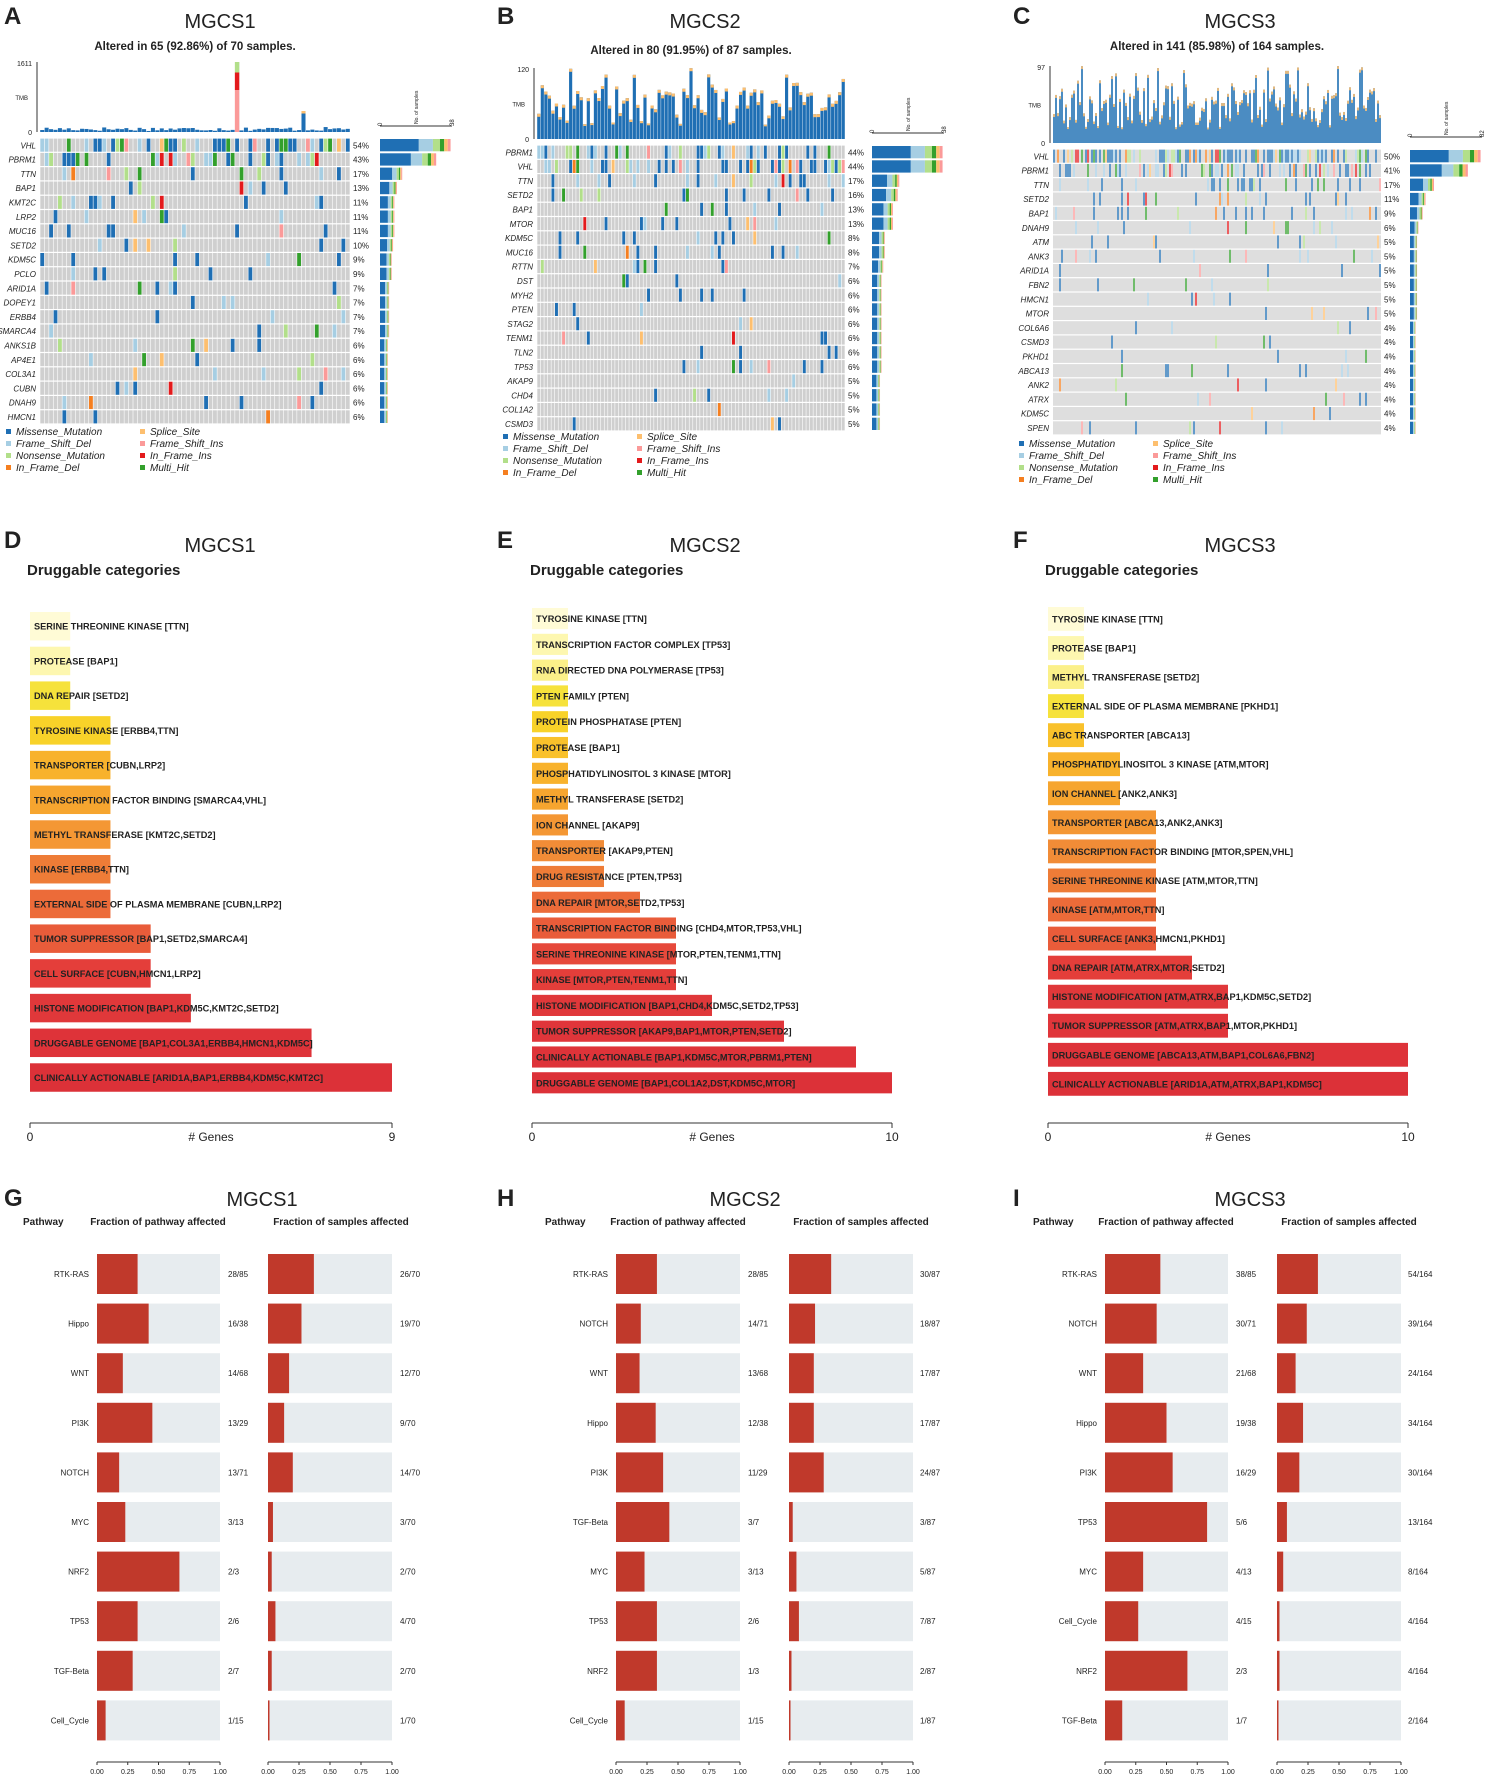 This screenshot has width=1502, height=1780. What do you see at coordinates (23, 231) in the screenshot?
I see `gene-label: MUC16` at bounding box center [23, 231].